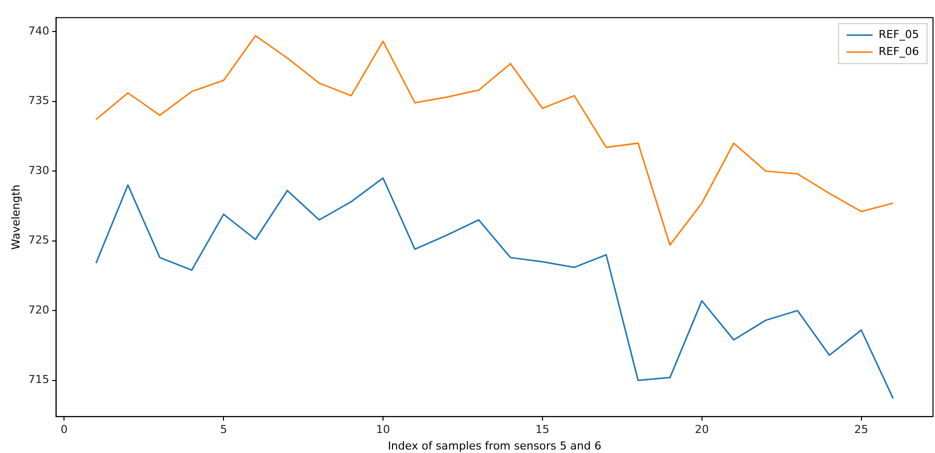 The width and height of the screenshot is (935, 453). Describe the element at coordinates (495, 445) in the screenshot. I see `x-axis-title: Index of samples from sensors 5 and 6` at that location.